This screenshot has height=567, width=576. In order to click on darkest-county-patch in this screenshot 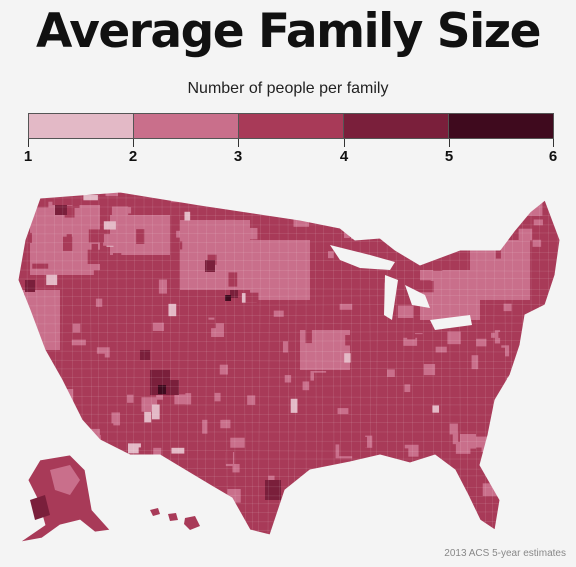, I will do `click(228, 298)`.